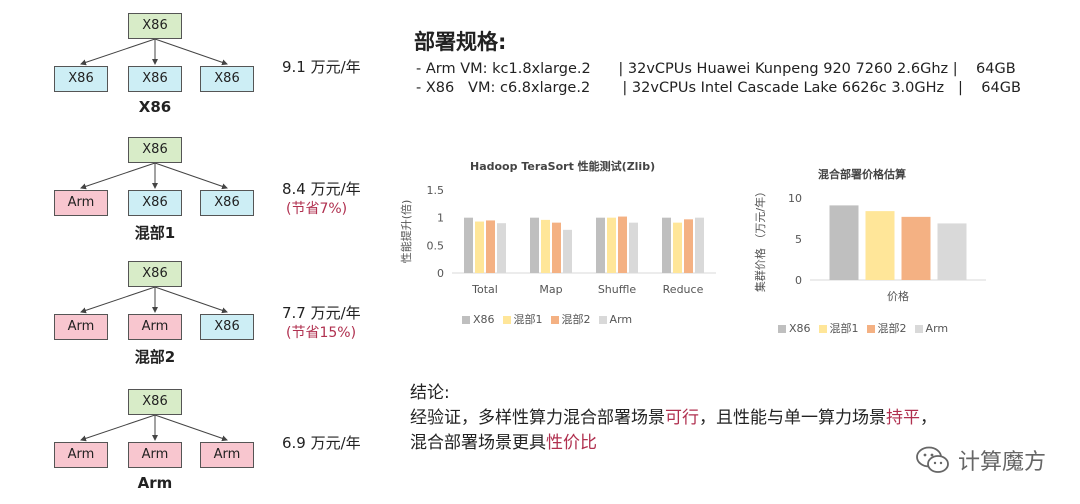  I want to click on x-axis-label: 价格, so click(898, 296).